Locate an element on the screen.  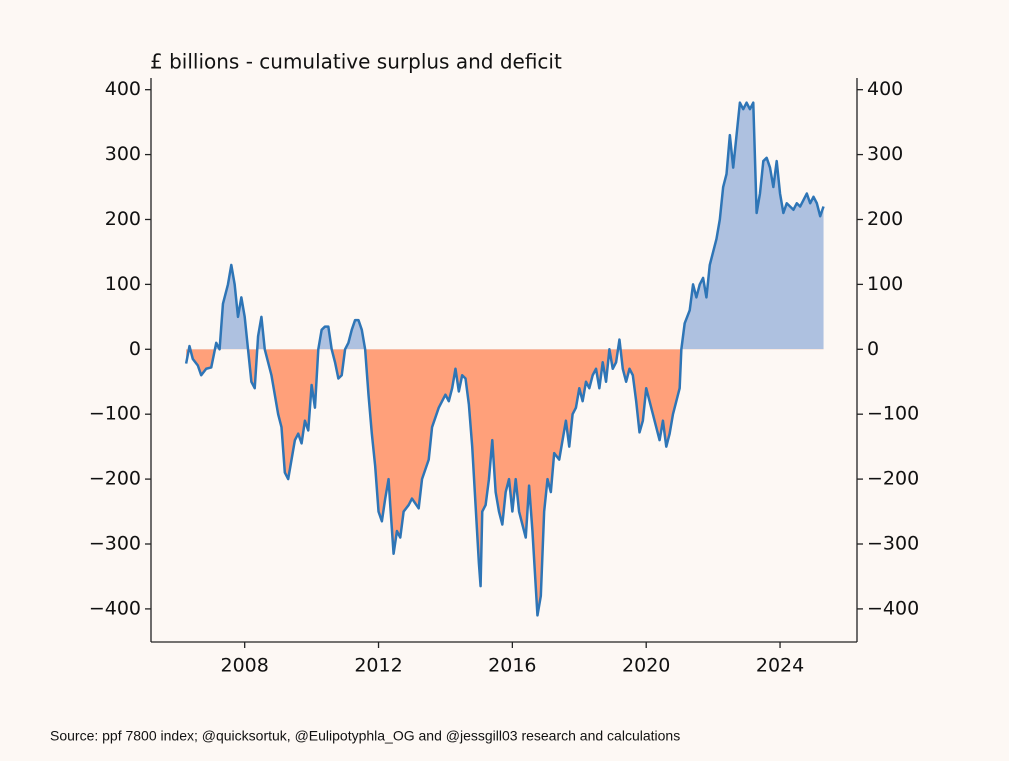
y-tick-label: 0 is located at coordinates (135, 349).